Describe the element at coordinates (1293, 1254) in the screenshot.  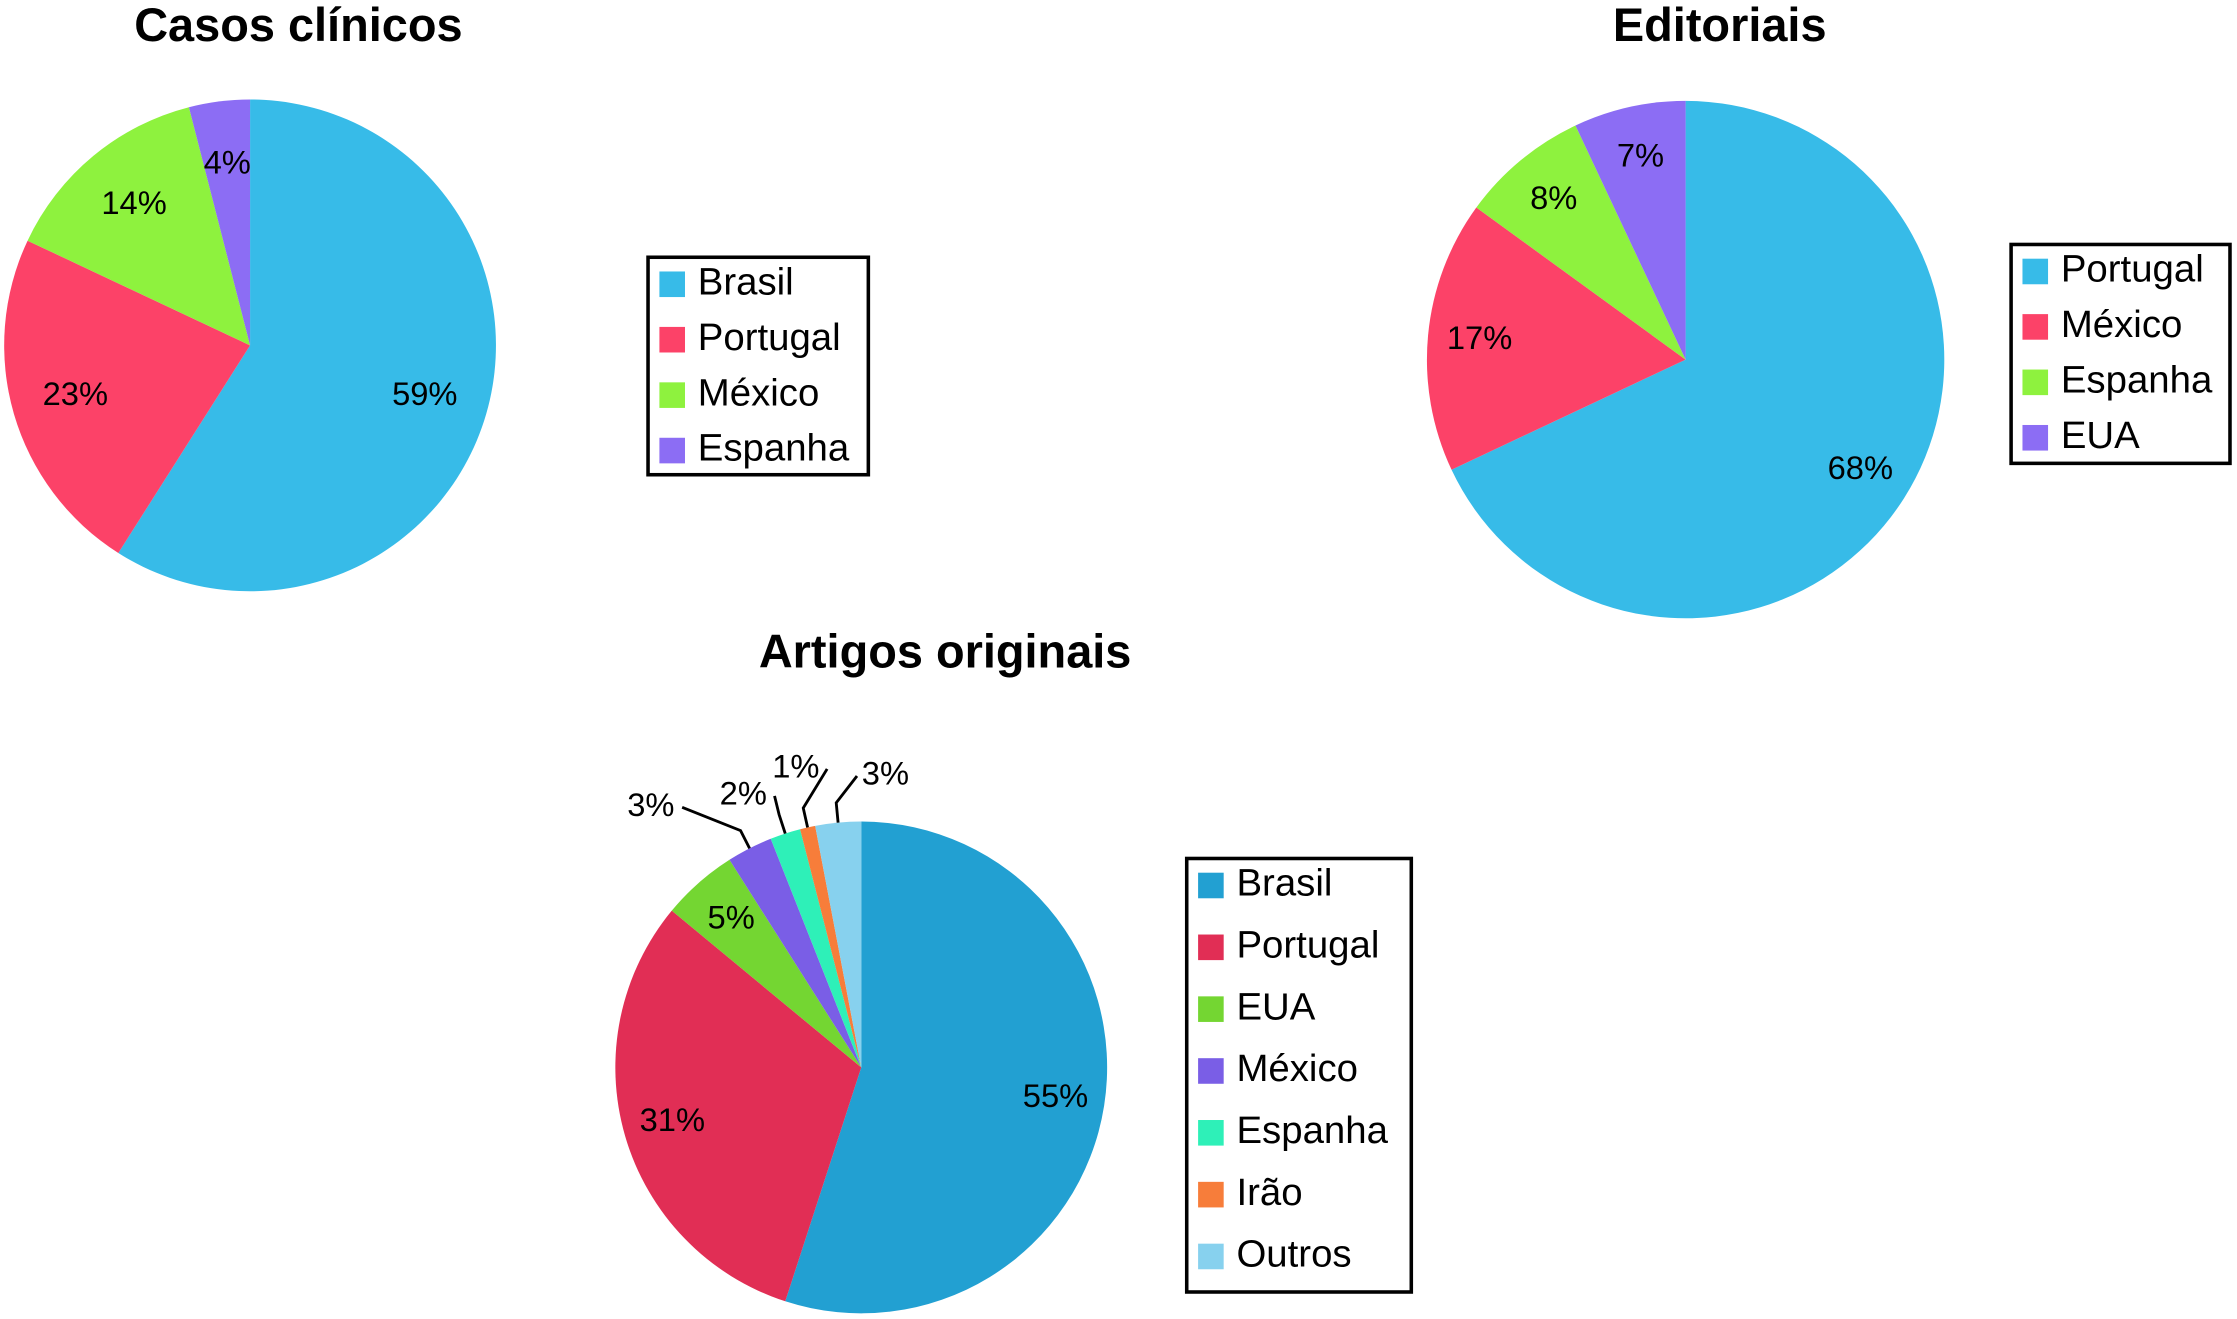
I see `legend-label: Outros` at that location.